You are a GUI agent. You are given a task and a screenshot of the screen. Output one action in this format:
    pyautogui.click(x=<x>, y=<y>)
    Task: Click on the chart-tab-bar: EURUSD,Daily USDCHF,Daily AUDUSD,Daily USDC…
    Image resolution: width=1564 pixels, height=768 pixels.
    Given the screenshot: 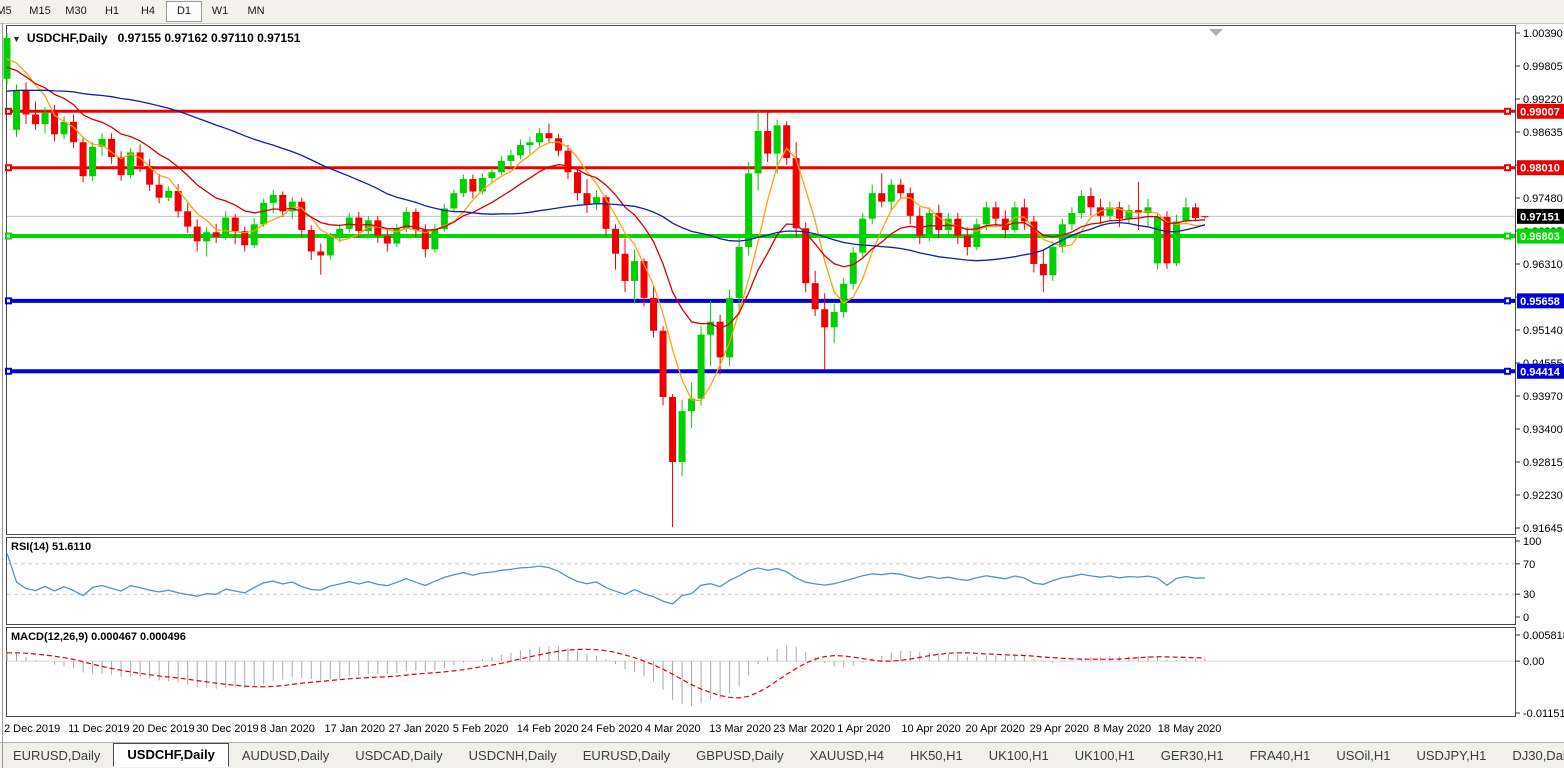 What is the action you would take?
    pyautogui.click(x=782, y=755)
    